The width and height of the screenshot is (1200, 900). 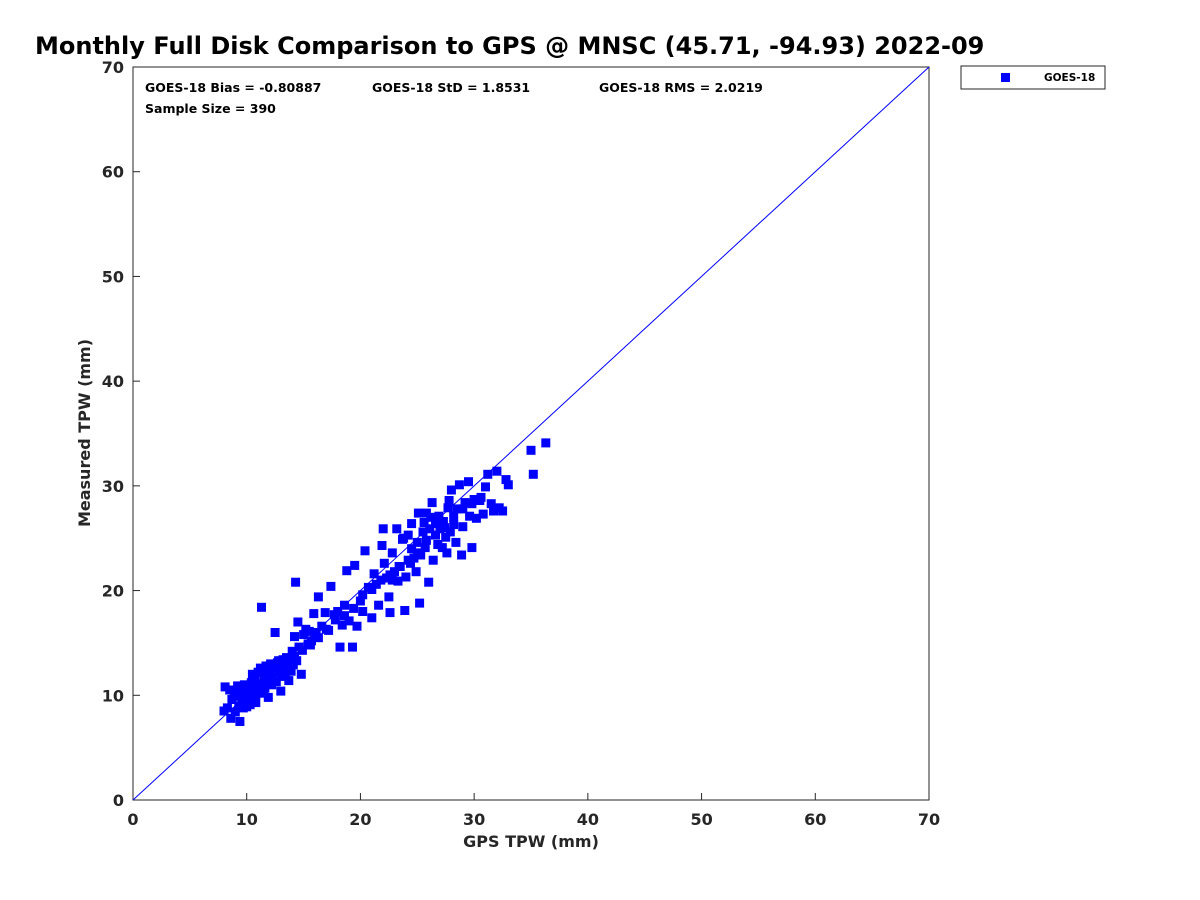 What do you see at coordinates (132, 819) in the screenshot?
I see `x-tick-label: 0` at bounding box center [132, 819].